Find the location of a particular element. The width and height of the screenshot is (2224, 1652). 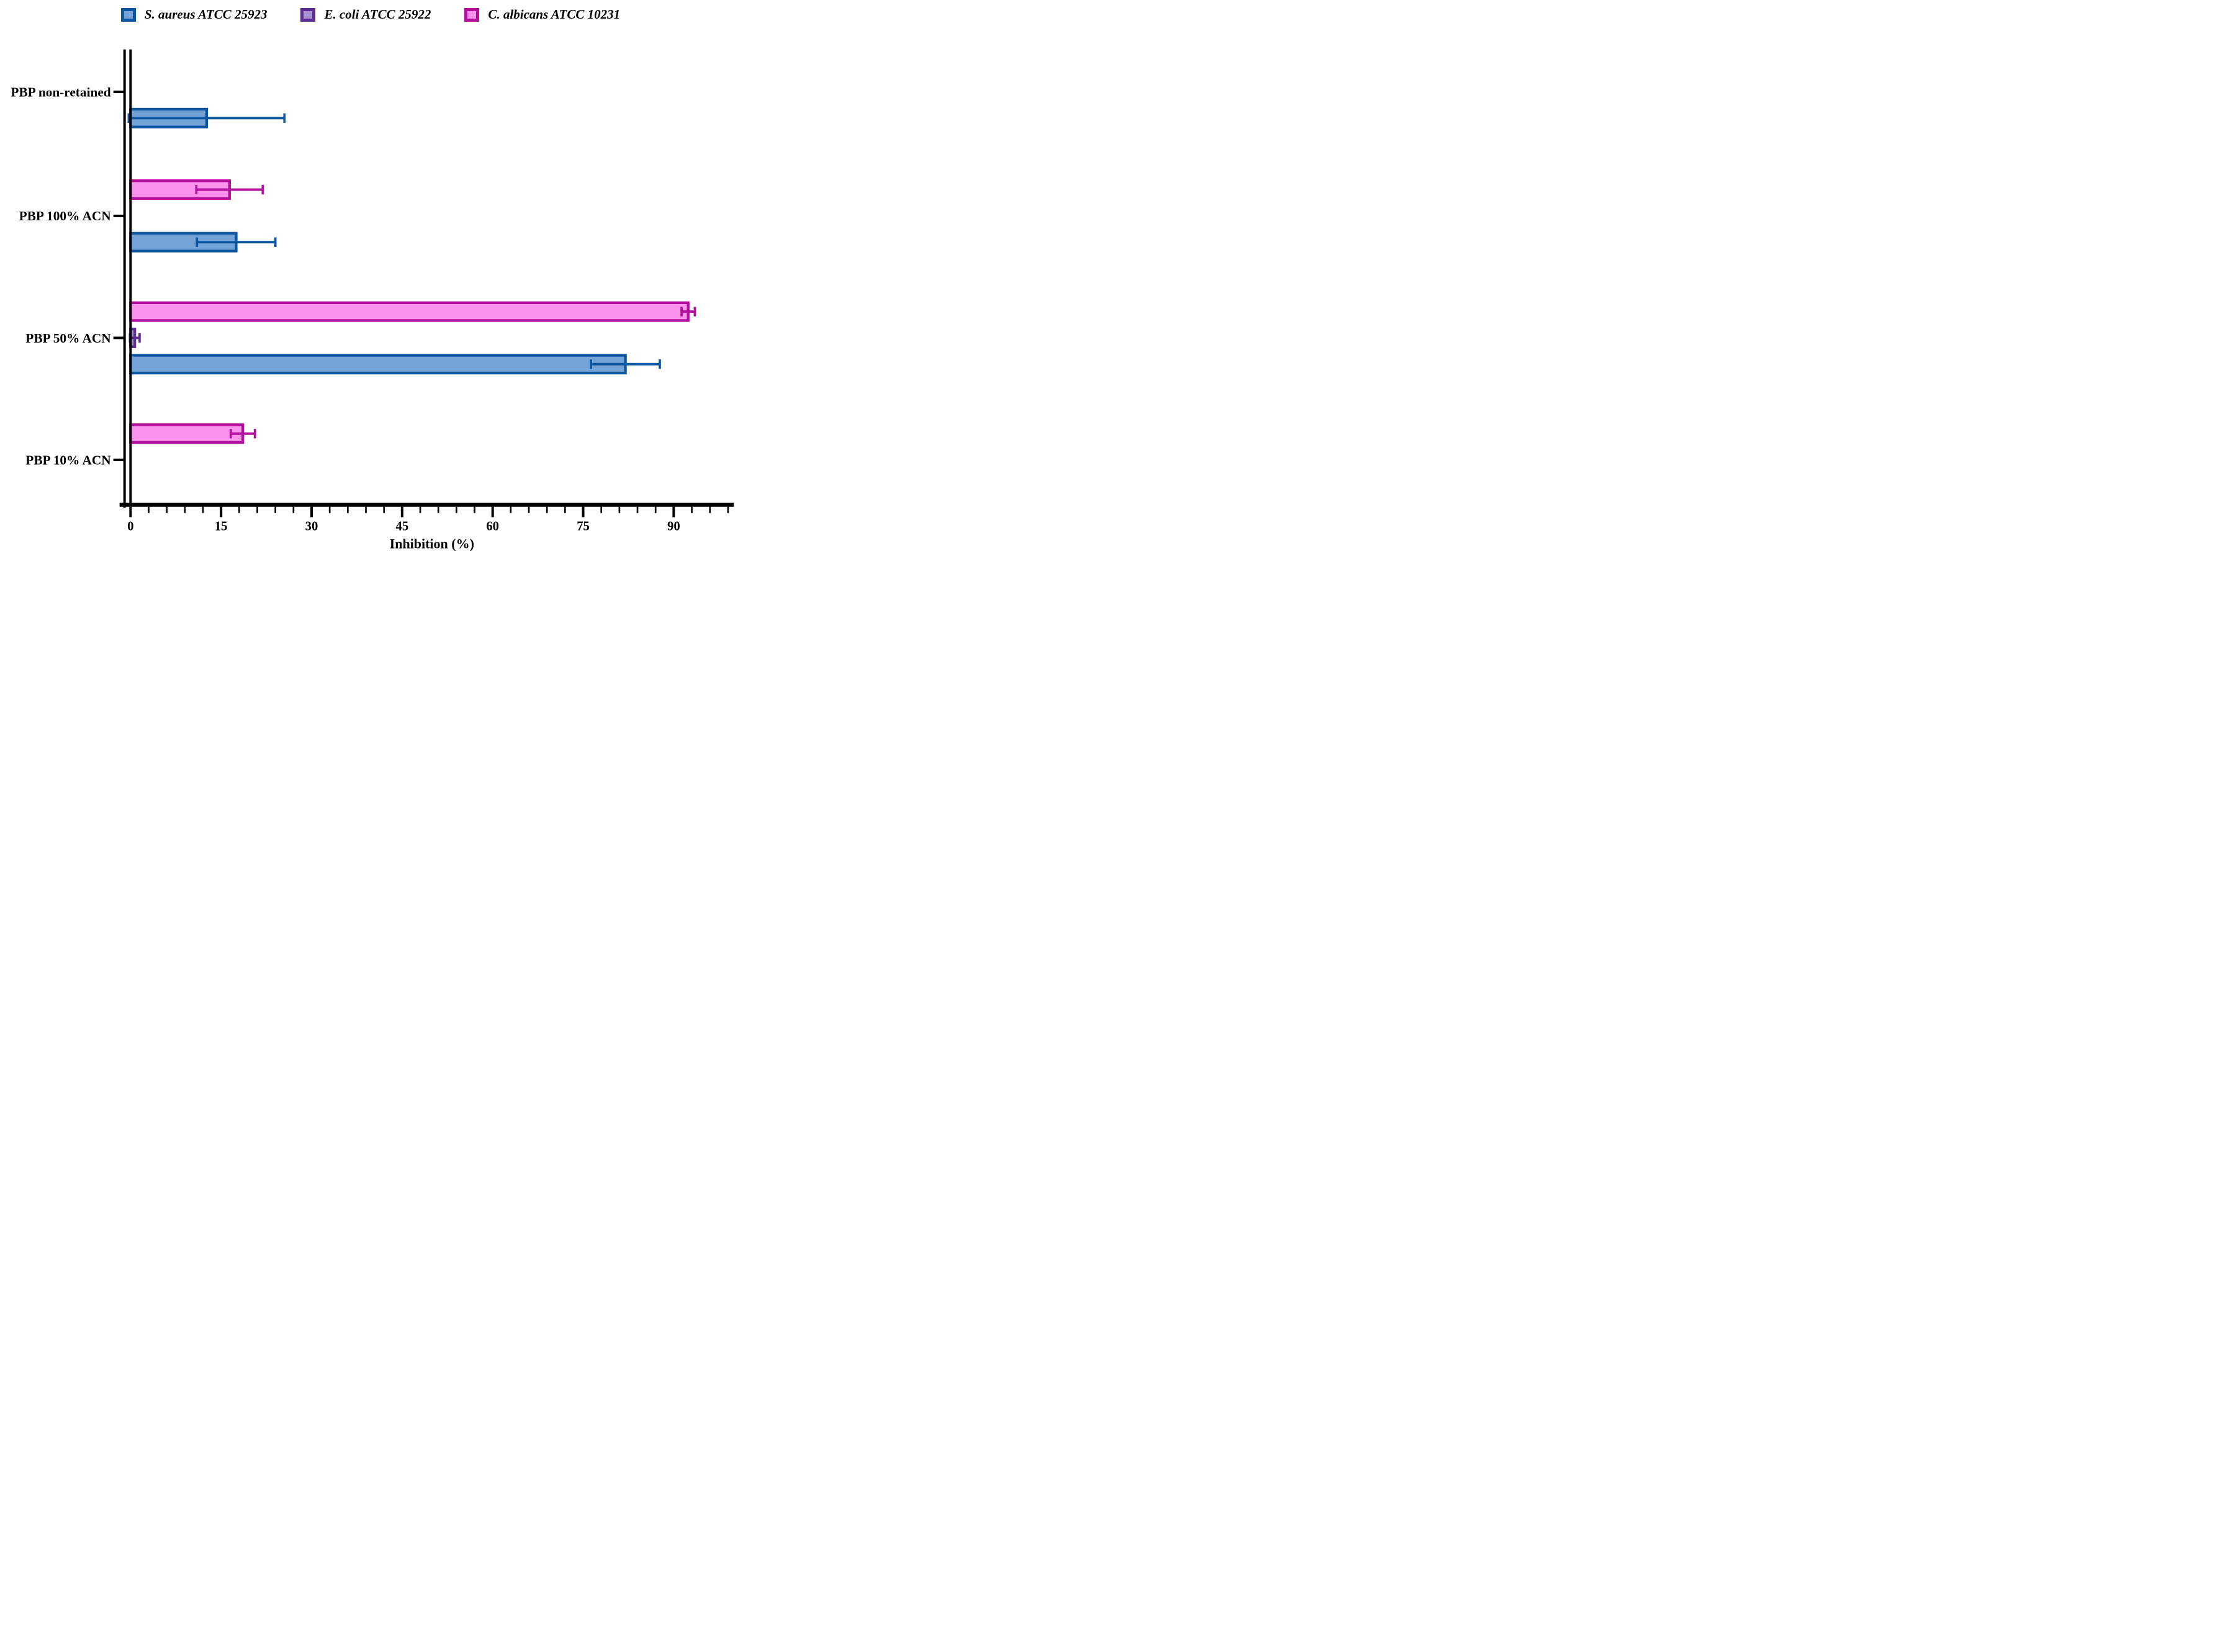

x-tick-label: 90 is located at coordinates (674, 527).